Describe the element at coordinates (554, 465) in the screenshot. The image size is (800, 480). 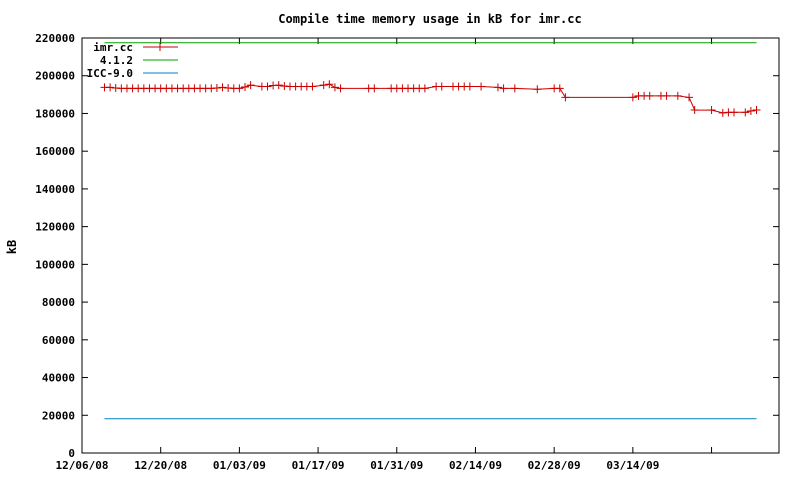
I see `x-tick-label: 02/28/09` at that location.